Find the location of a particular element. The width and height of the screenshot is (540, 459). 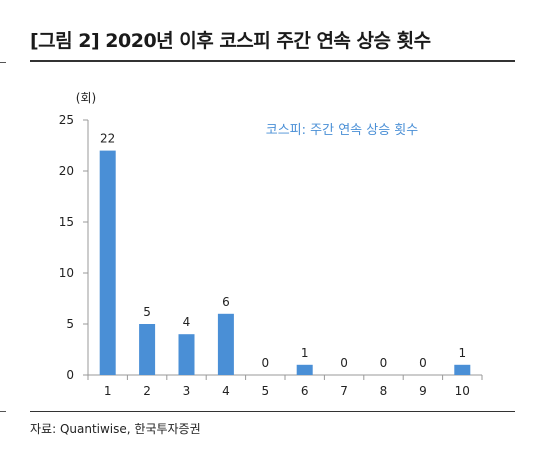

y-tick-label: 10 is located at coordinates (66, 273).